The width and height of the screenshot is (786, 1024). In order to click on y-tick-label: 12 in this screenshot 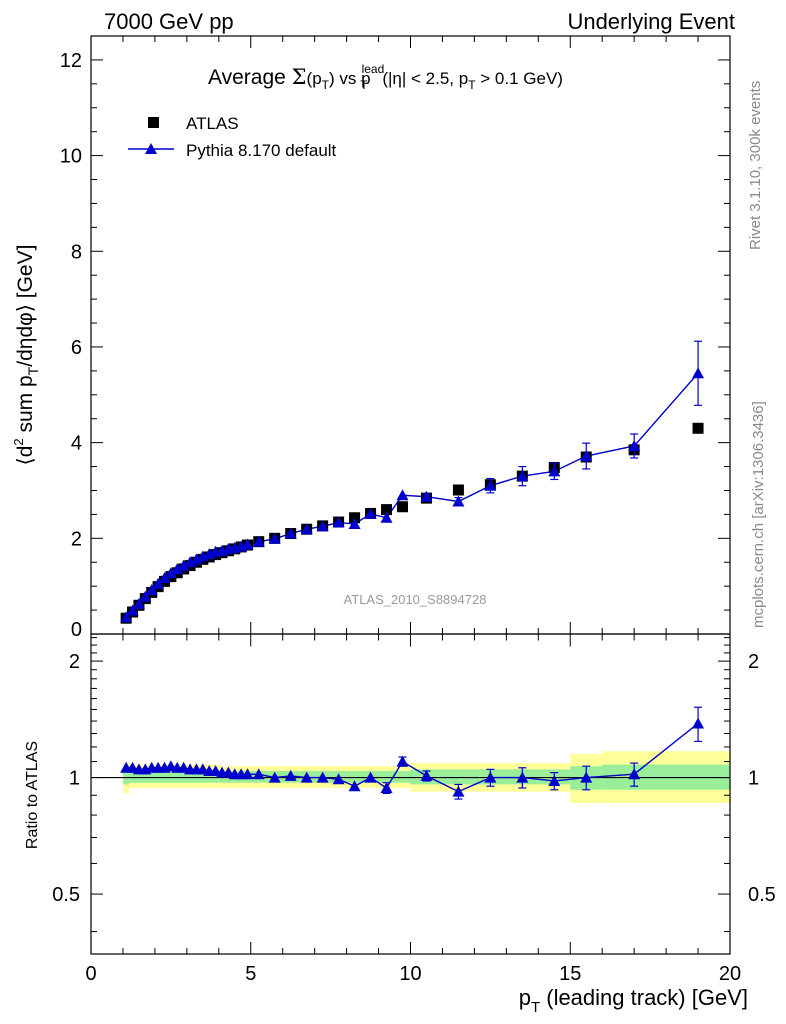, I will do `click(71, 61)`.